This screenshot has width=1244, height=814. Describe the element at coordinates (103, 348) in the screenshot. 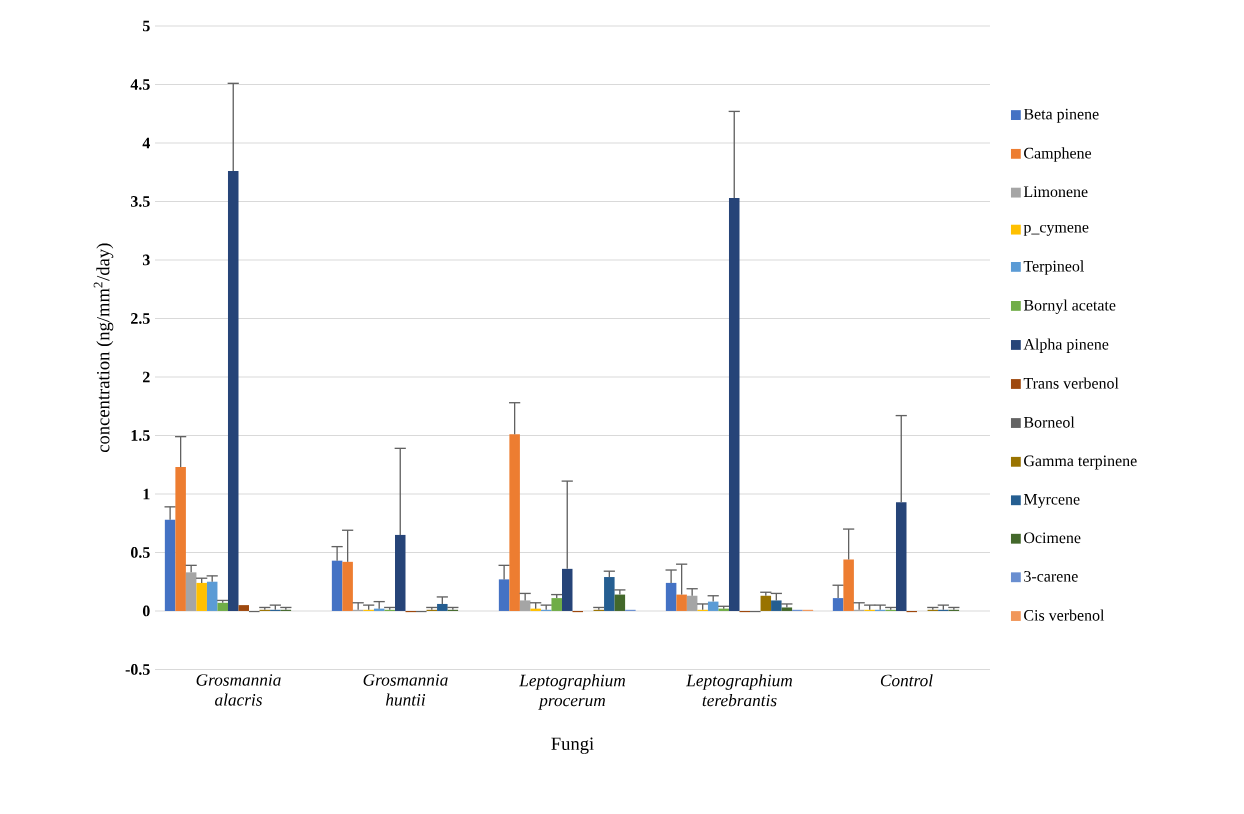

I see `y-axis-title: concentration (ng/mm$^{2}$/day)` at that location.